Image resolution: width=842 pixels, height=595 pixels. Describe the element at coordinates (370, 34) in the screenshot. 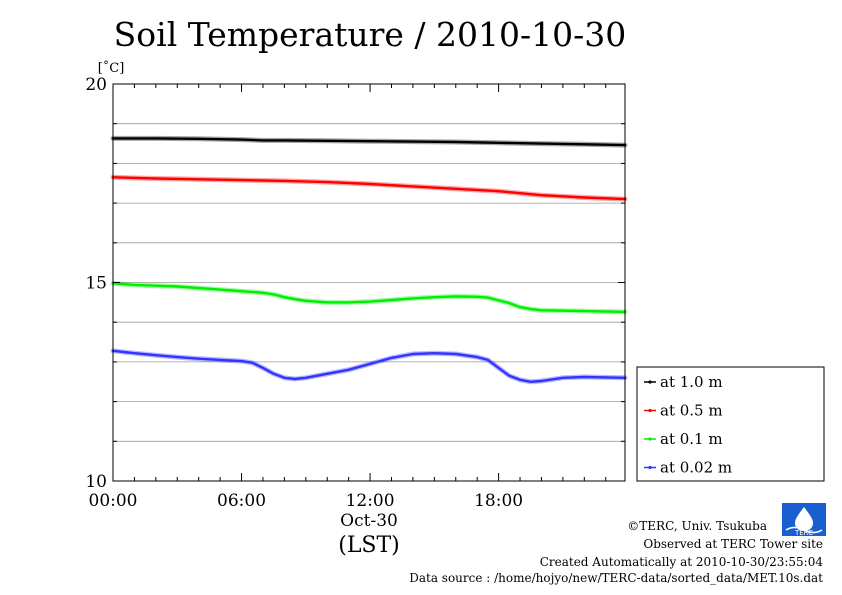

I see `chart-title: Soil Temperature / 2010-10-30` at that location.